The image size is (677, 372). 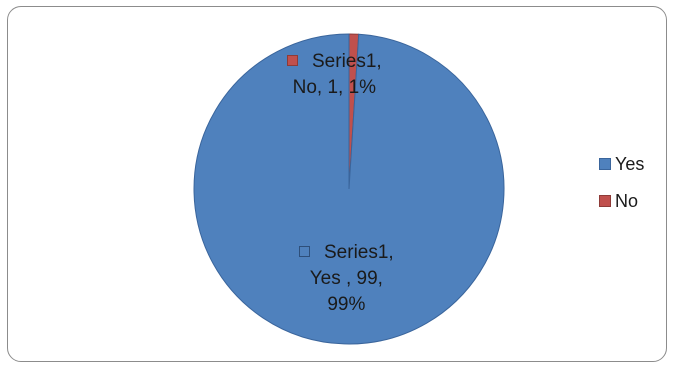 What do you see at coordinates (605, 164) in the screenshot?
I see `legend-key-yes` at bounding box center [605, 164].